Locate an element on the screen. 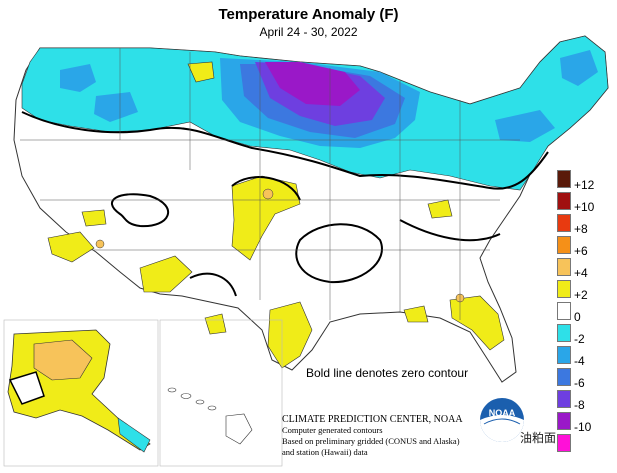 This screenshot has width=617, height=473. zero-contour-note: Bold line denotes zero contour is located at coordinates (387, 373).